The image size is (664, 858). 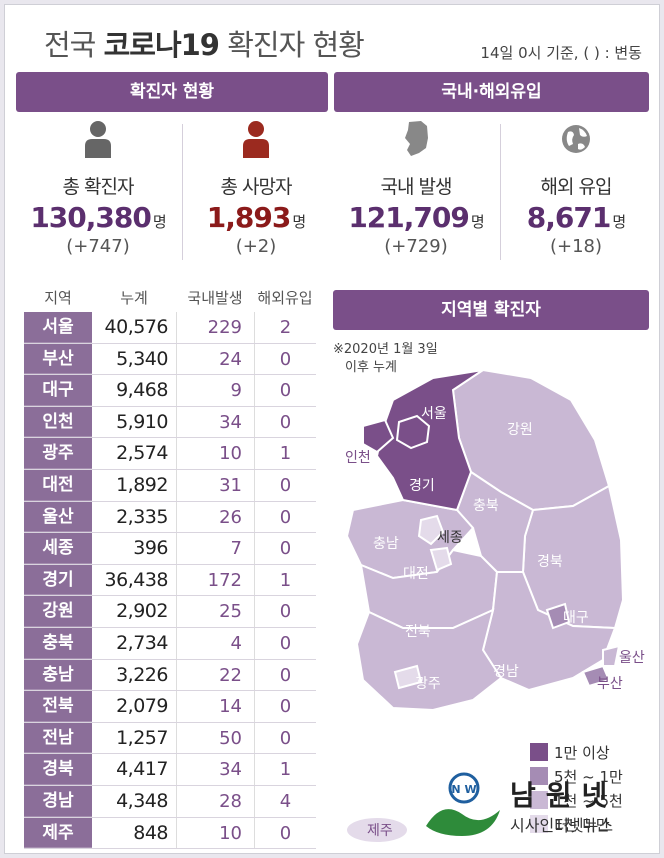 I want to click on stat-value: 1,893, so click(x=249, y=217).